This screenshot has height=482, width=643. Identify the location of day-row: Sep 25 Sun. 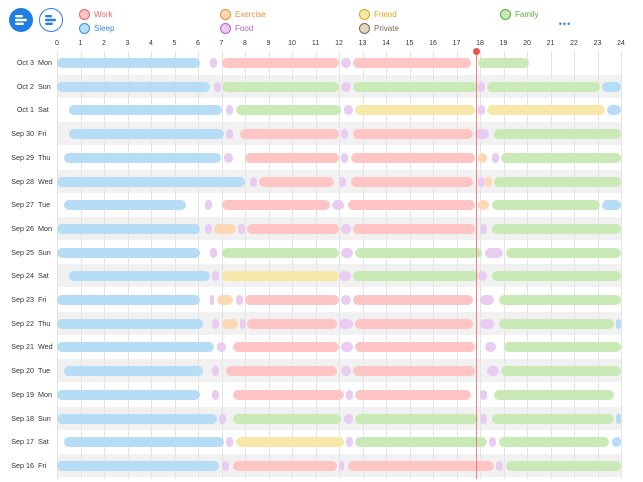
(321, 252).